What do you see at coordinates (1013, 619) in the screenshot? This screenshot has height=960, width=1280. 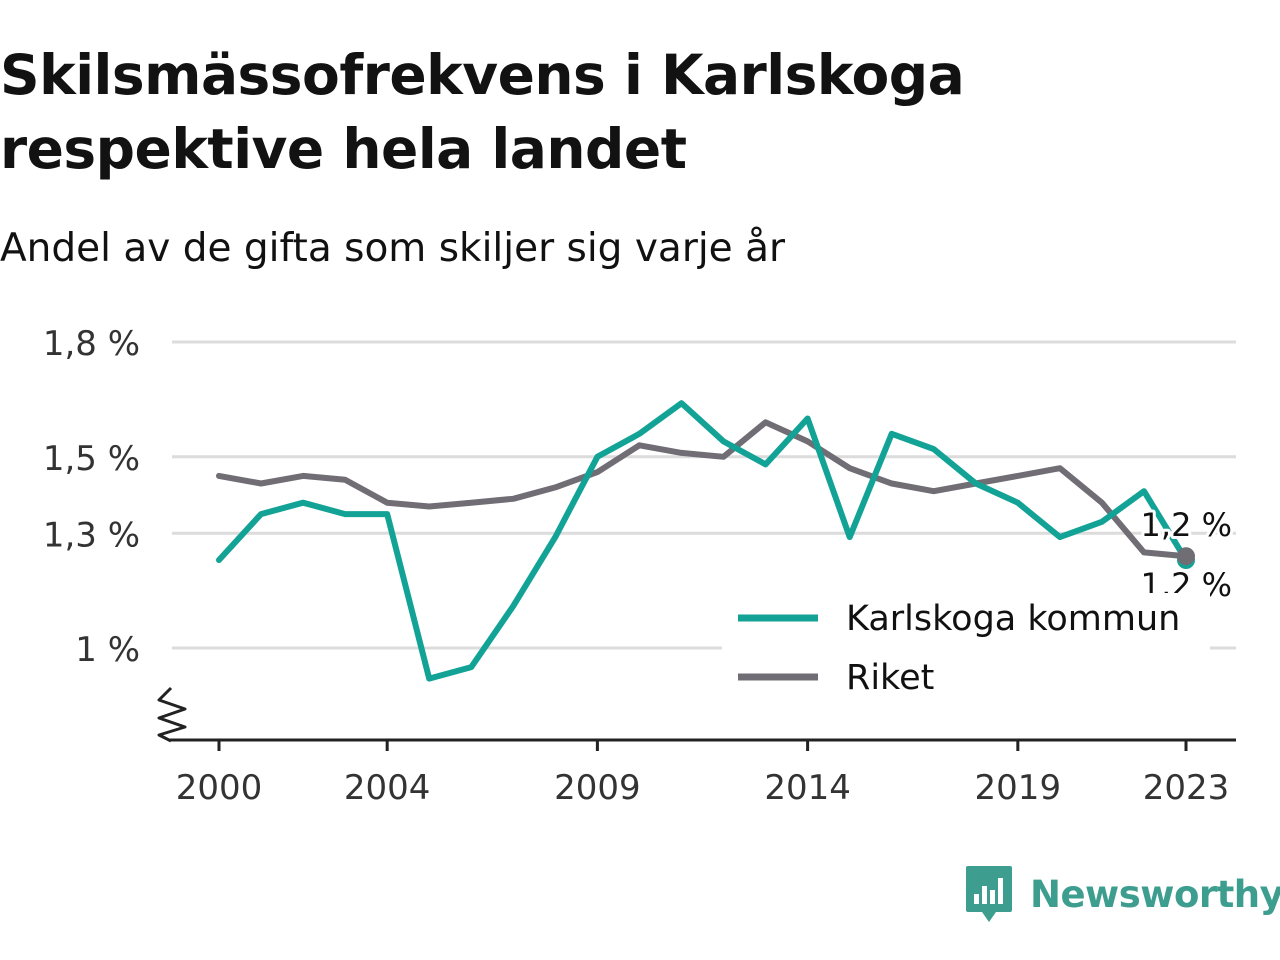 I see `legend-label: Karlskoga kommun` at bounding box center [1013, 619].